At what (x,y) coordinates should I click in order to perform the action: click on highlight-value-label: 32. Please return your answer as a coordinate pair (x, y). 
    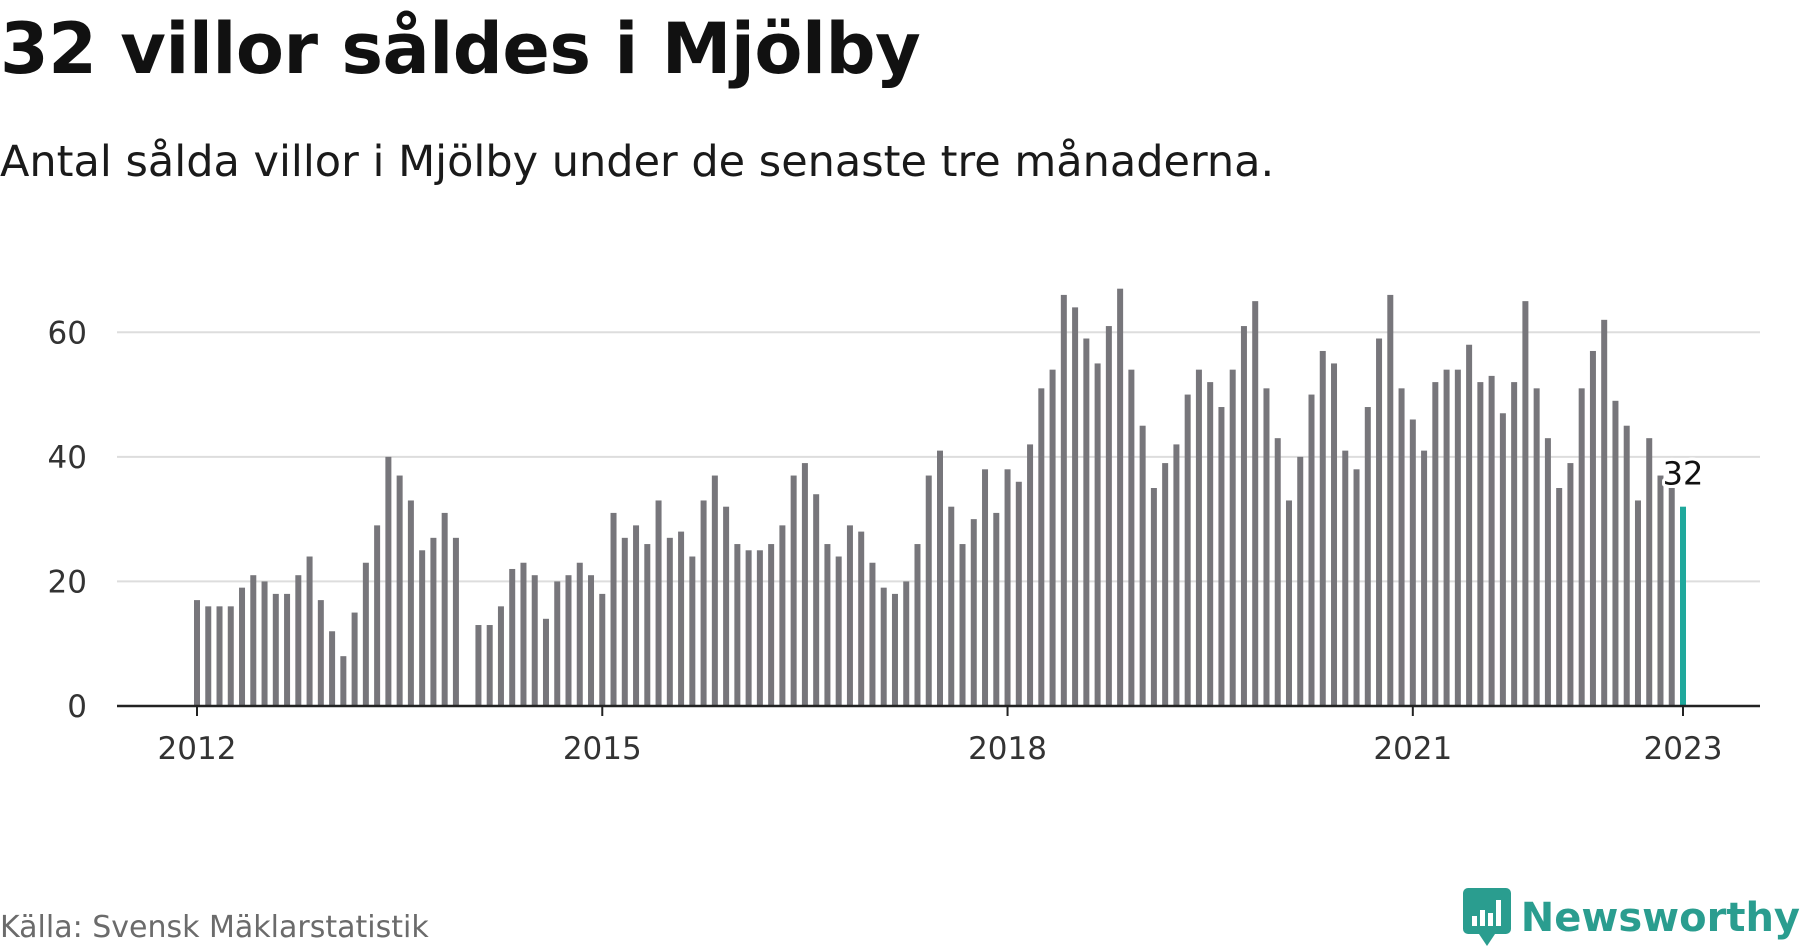
    Looking at the image, I should click on (1683, 474).